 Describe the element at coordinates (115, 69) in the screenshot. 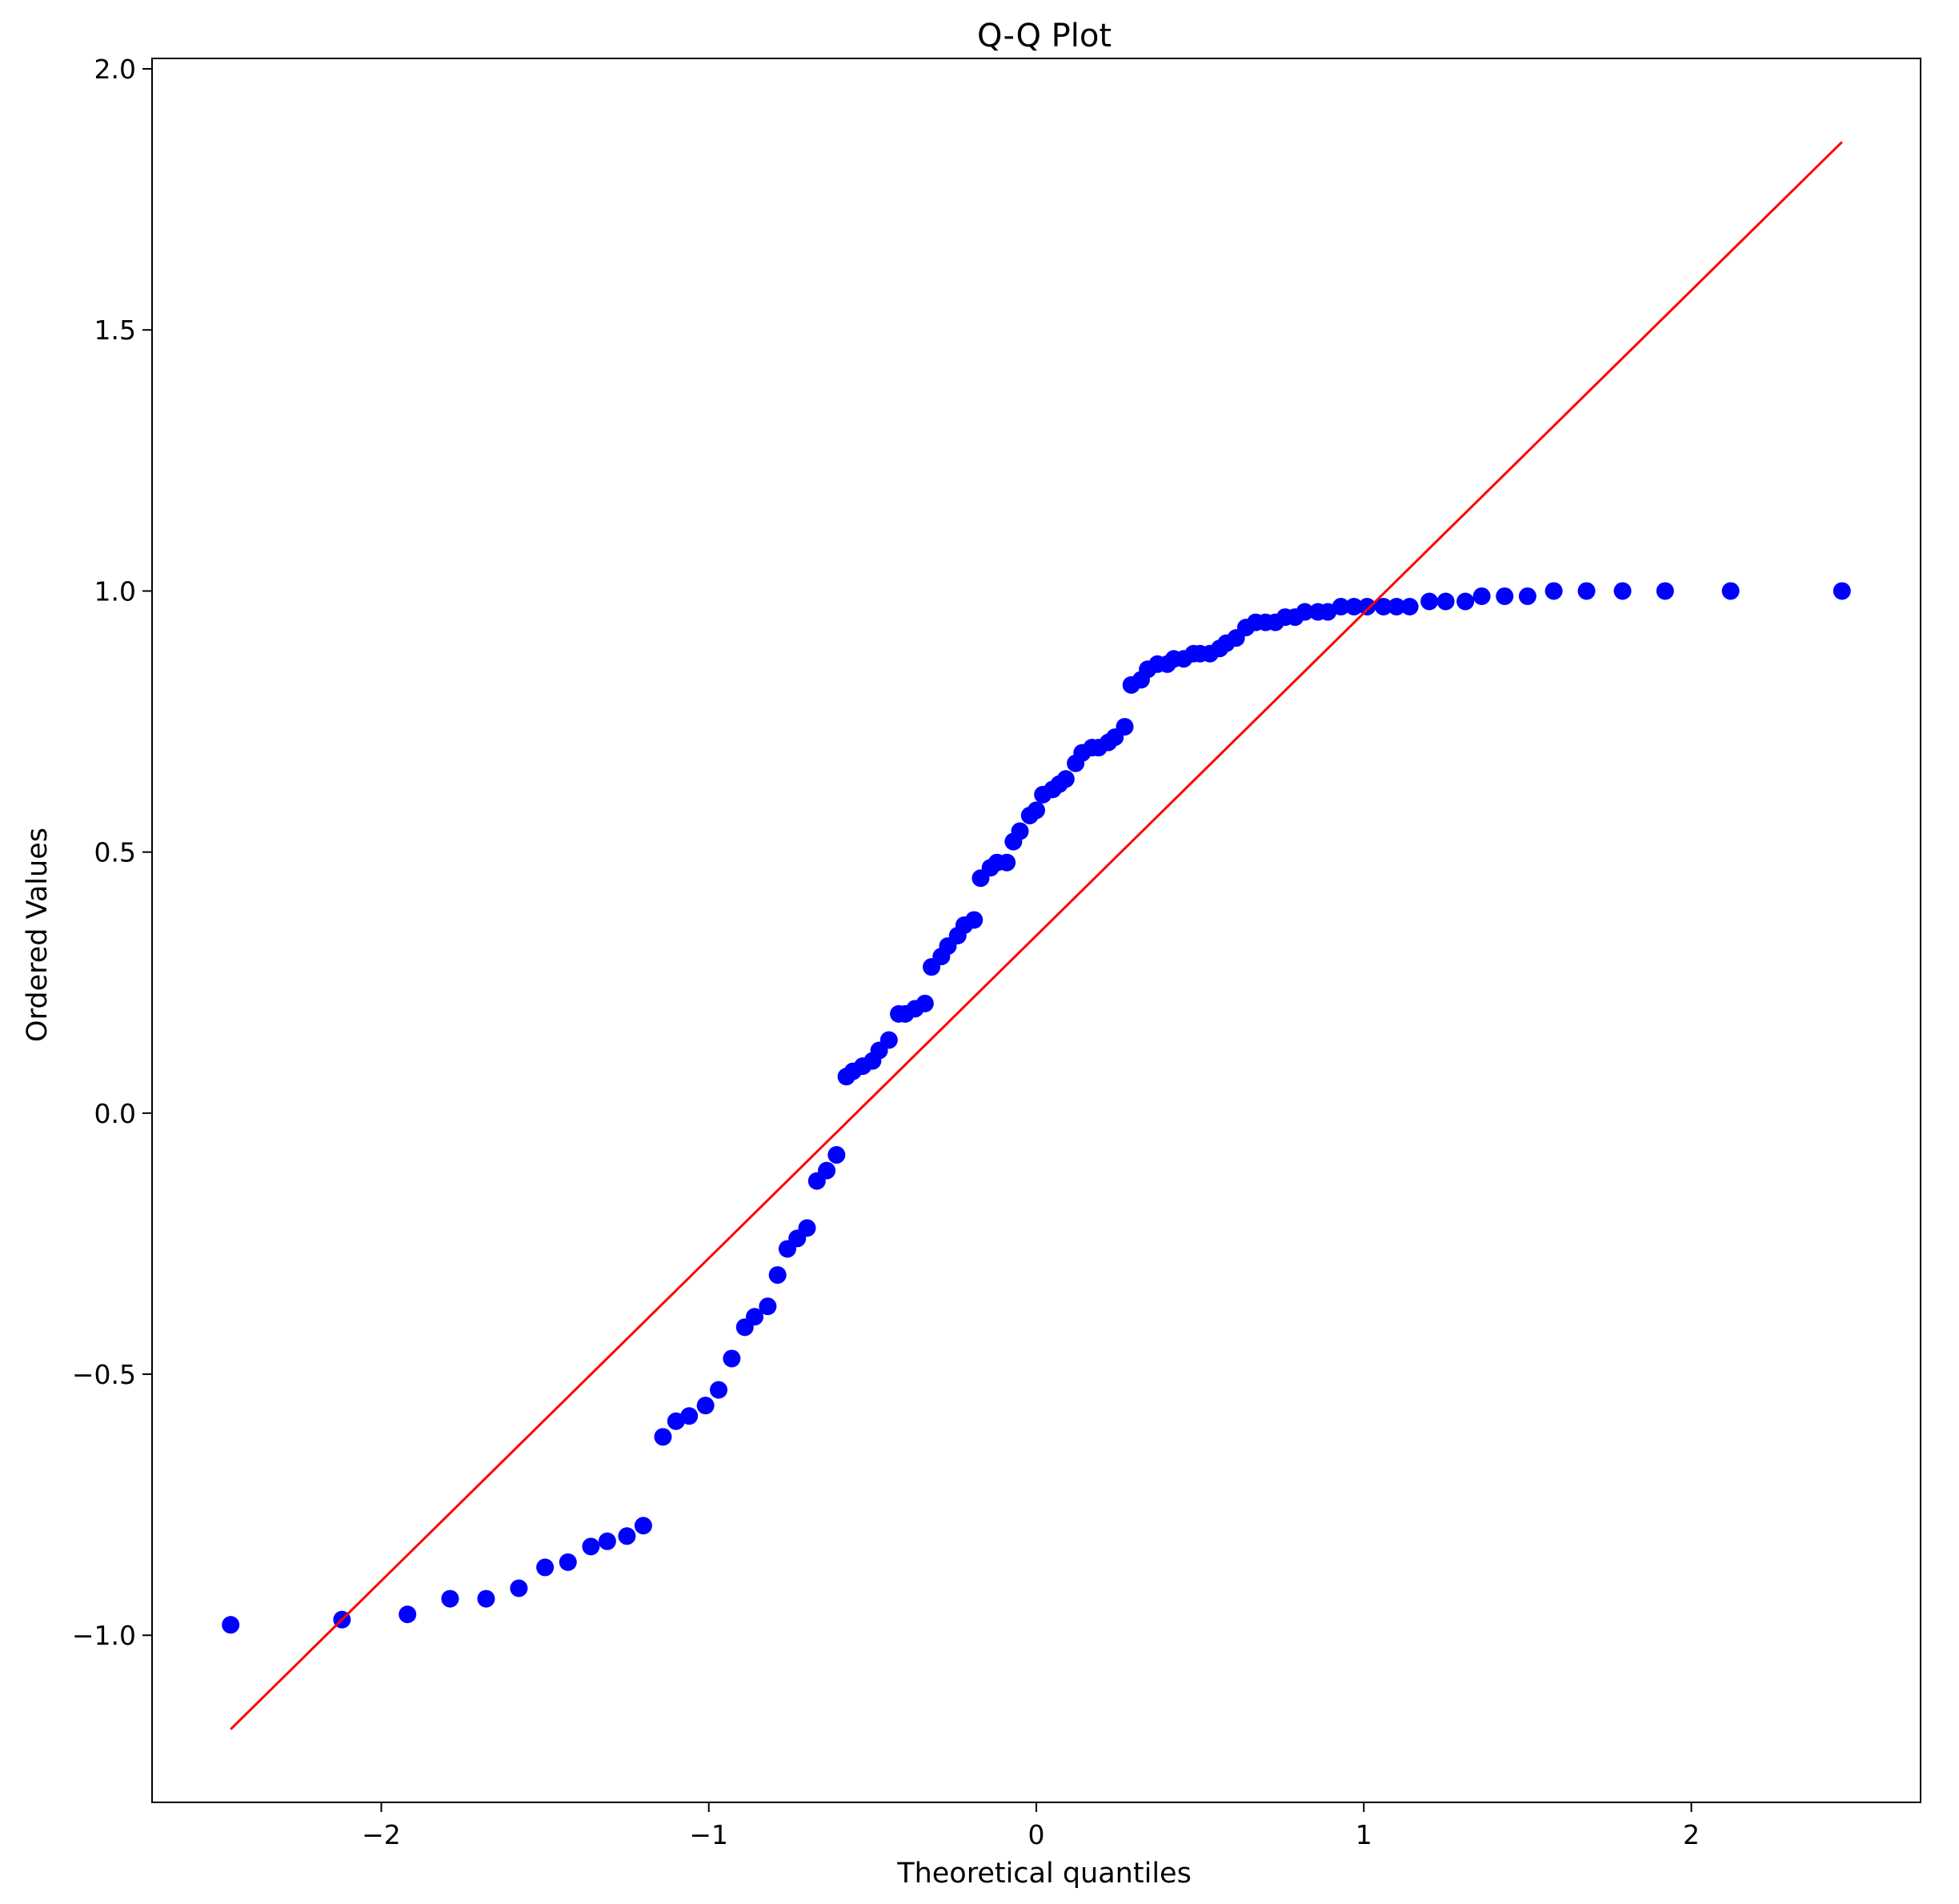

I see `y-tick-label: 2.0` at that location.